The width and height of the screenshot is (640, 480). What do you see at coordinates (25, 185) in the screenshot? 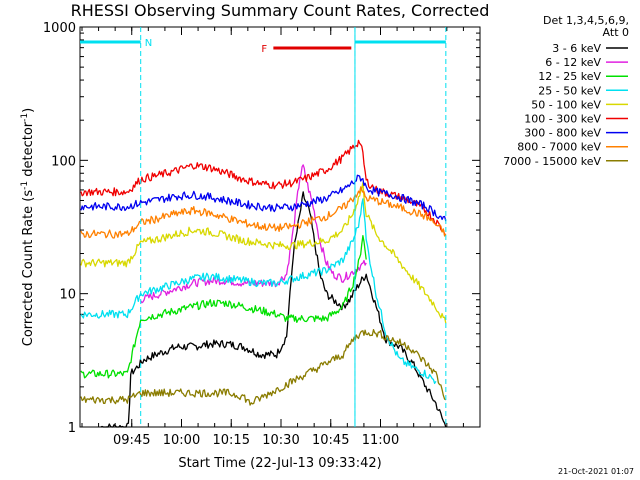
I see `y-axis-label-sup1: -1` at bounding box center [25, 185].